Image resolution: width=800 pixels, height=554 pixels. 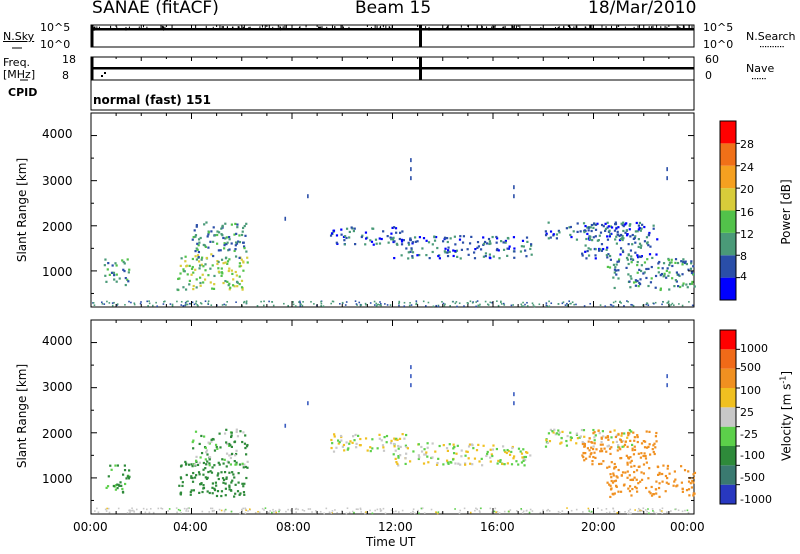 I want to click on power-panel-colorbar-swatch, so click(x=728, y=199).